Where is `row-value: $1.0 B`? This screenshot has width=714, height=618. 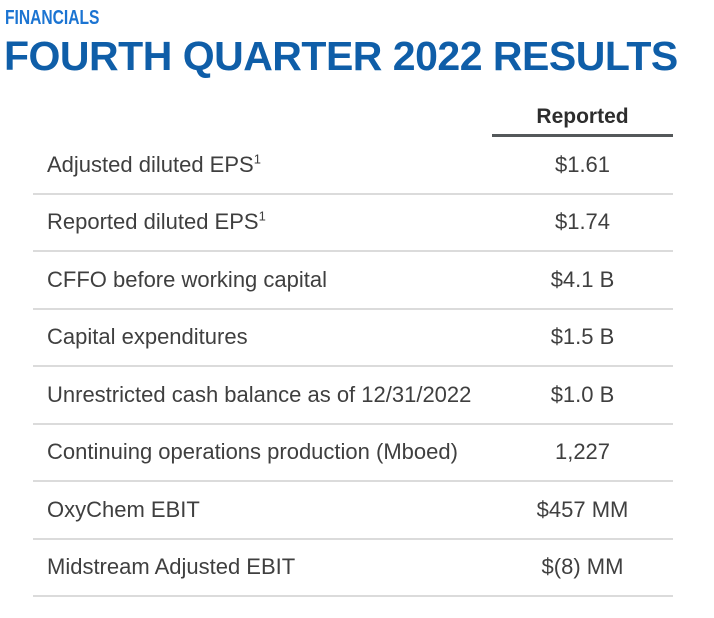
row-value: $1.0 B is located at coordinates (582, 394).